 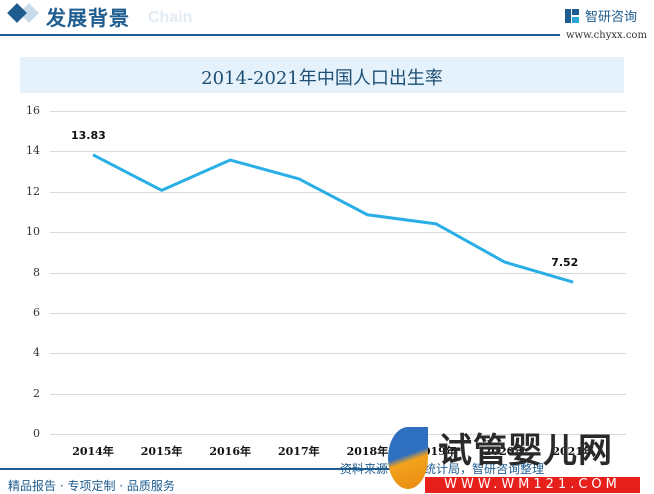 I want to click on watermark-text: 试管婴儿网, so click(x=525, y=451).